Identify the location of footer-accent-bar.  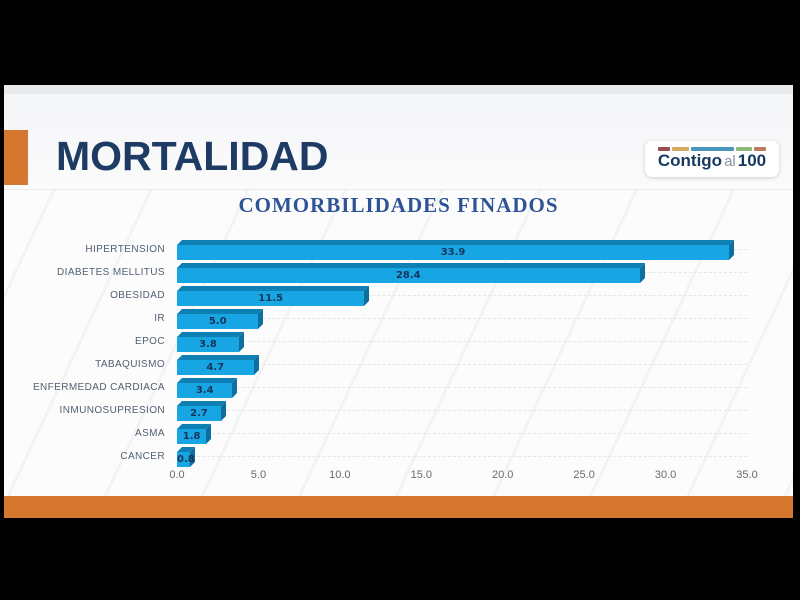
(398, 507).